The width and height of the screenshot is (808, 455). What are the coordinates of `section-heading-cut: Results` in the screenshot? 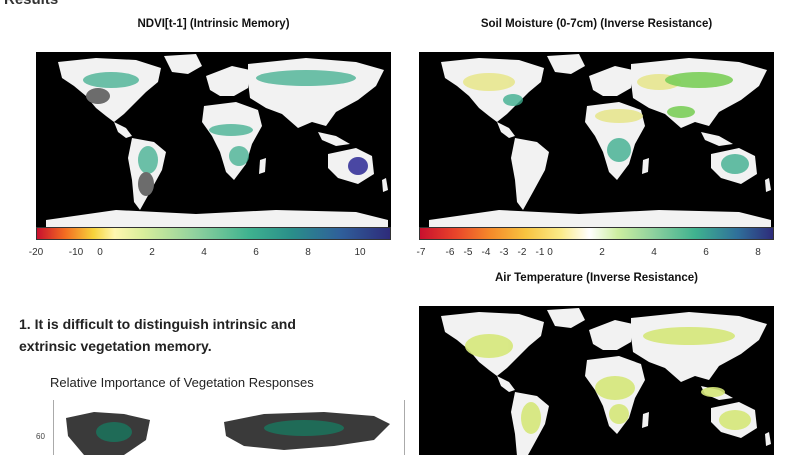 It's located at (31, 4).